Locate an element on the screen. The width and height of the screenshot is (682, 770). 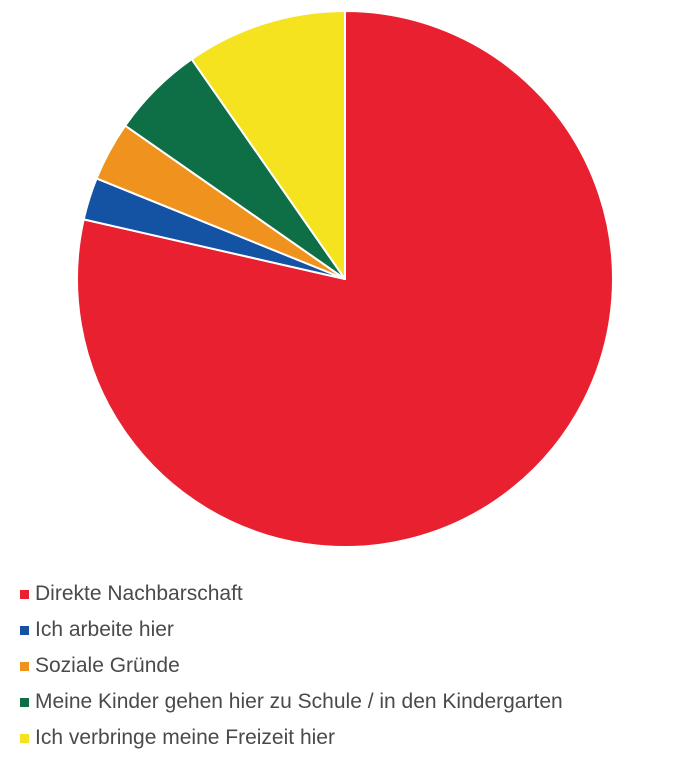
legend-item-direkte-nachbarschaft: Direkte Nachbarschaft is located at coordinates (350, 594).